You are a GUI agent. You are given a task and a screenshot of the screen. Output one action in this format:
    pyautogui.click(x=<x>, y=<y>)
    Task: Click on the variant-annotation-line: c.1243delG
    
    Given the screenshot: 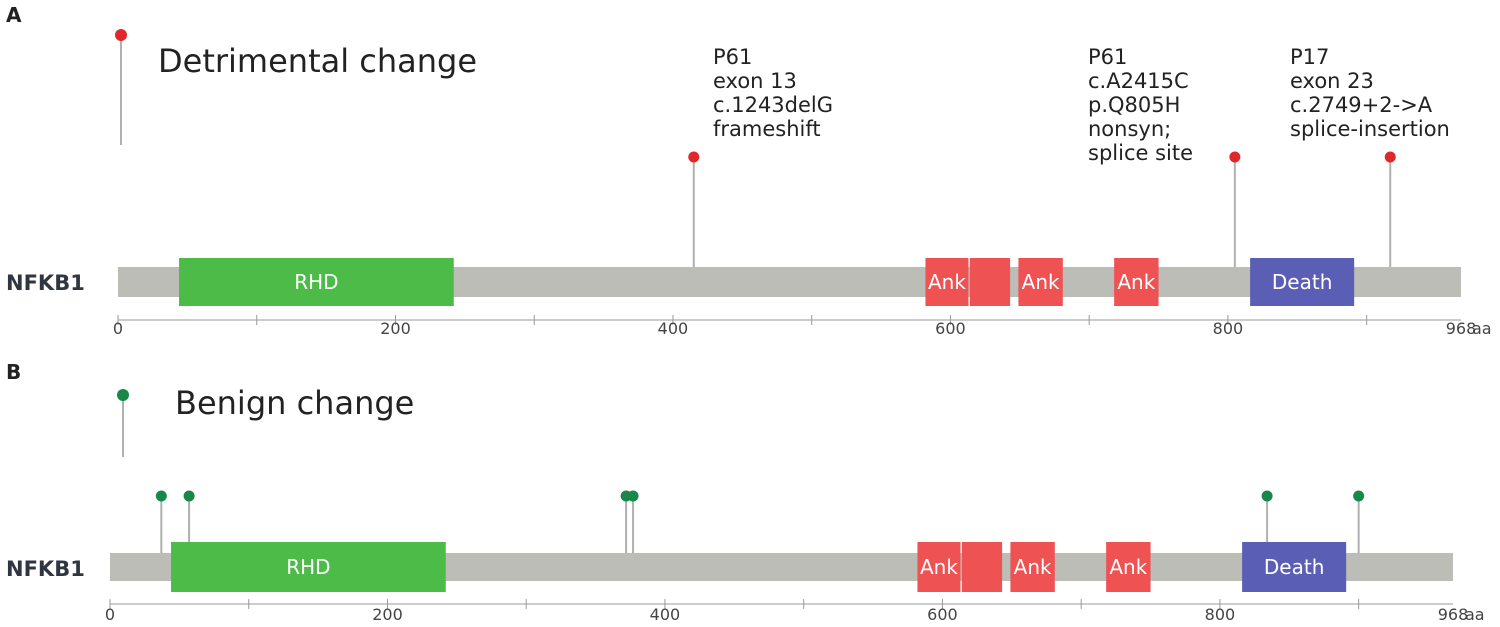 What is the action you would take?
    pyautogui.click(x=773, y=105)
    